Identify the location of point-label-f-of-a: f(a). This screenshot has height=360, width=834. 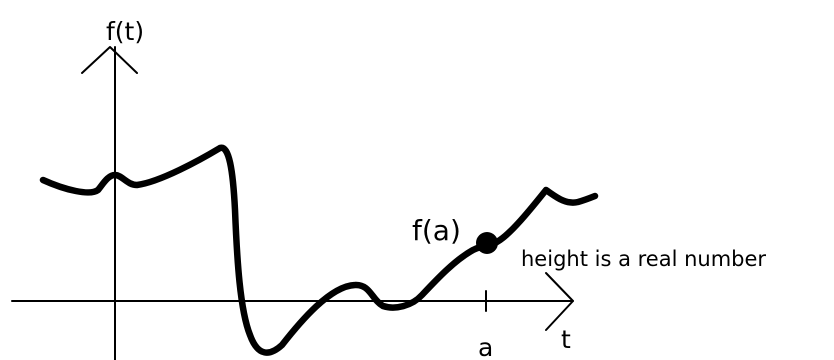
(436, 230).